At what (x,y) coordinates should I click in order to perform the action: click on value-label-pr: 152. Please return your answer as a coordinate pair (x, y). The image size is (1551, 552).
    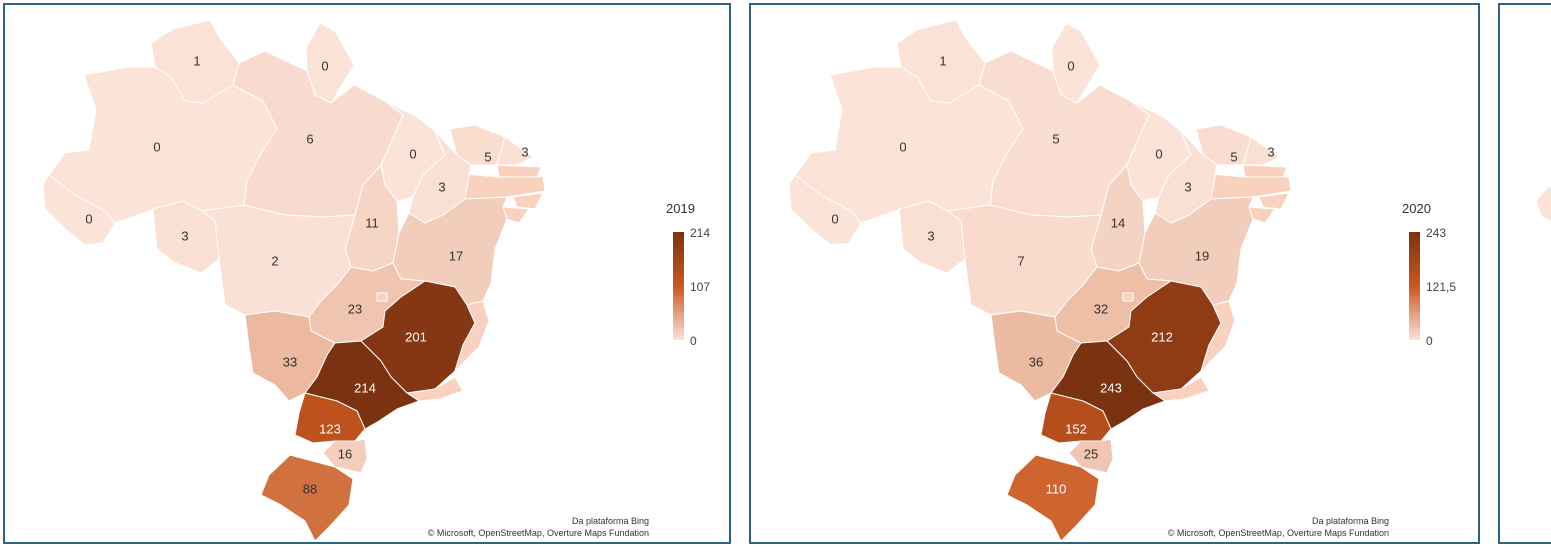
    Looking at the image, I should click on (1076, 428).